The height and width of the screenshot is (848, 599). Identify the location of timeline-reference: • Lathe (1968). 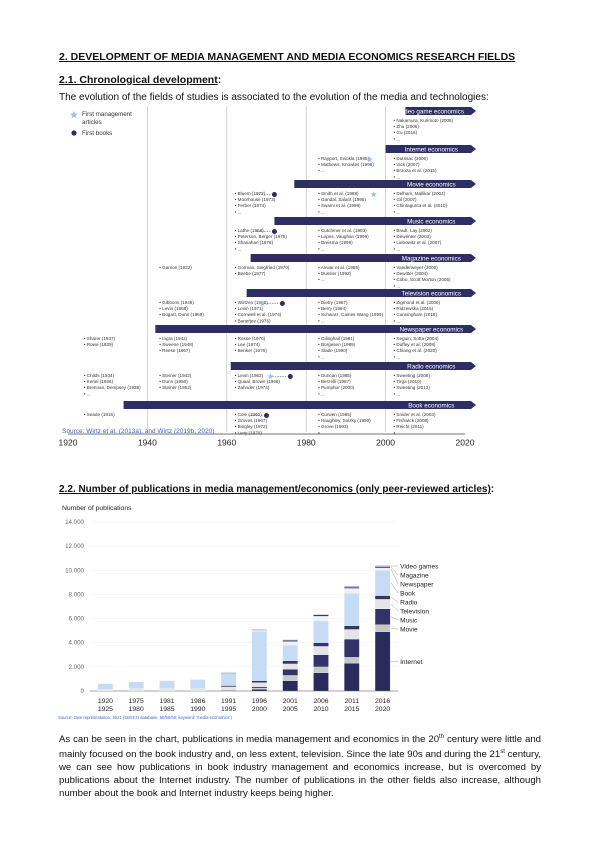
(249, 230).